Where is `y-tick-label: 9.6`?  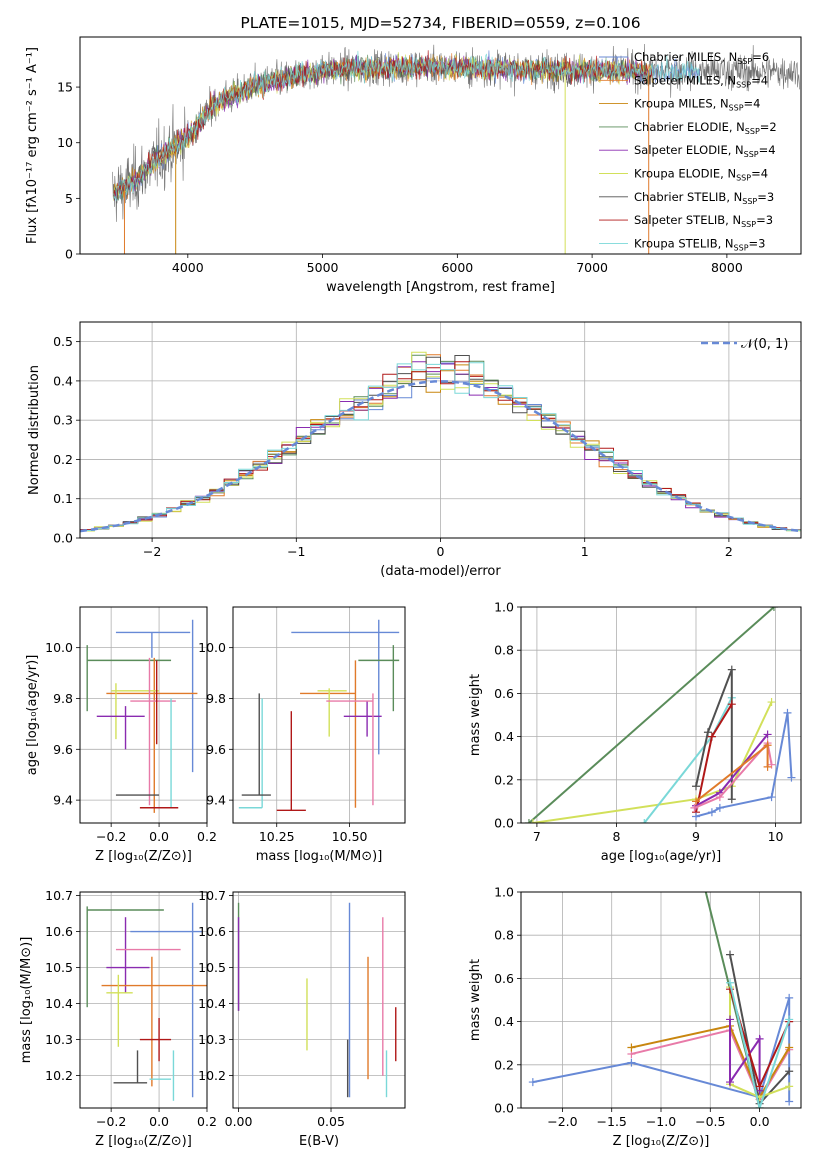
y-tick-label: 9.6 is located at coordinates (216, 749).